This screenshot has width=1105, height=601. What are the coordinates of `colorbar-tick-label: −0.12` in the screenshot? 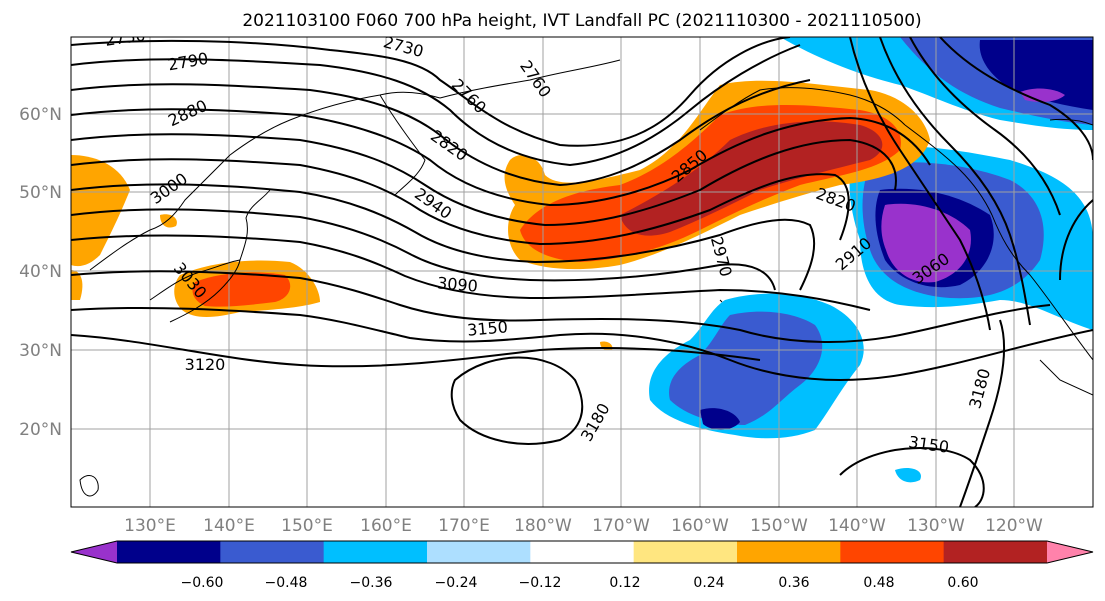 It's located at (540, 583).